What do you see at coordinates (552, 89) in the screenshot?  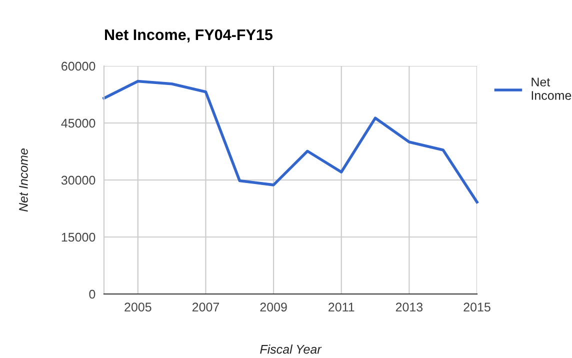 I see `legend-label: Net Income` at bounding box center [552, 89].